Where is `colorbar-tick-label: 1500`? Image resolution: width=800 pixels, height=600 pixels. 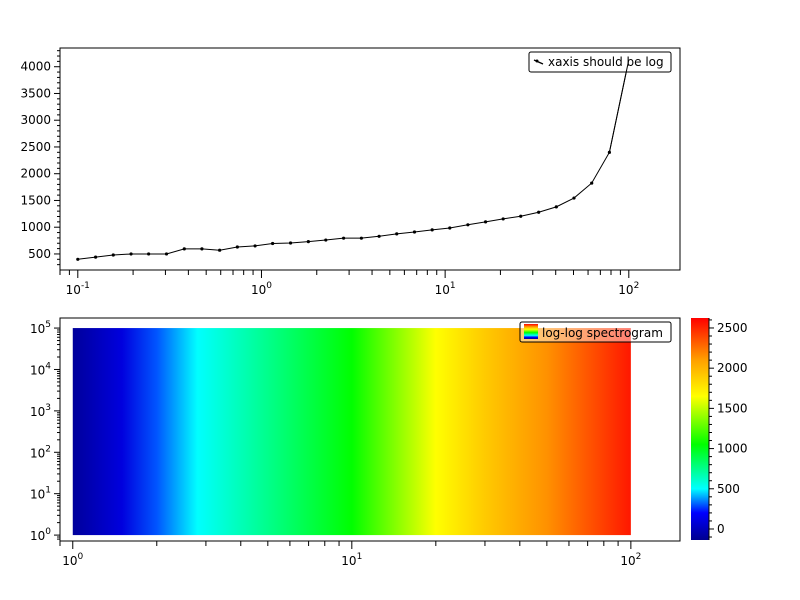 colorbar-tick-label: 1500 is located at coordinates (732, 408).